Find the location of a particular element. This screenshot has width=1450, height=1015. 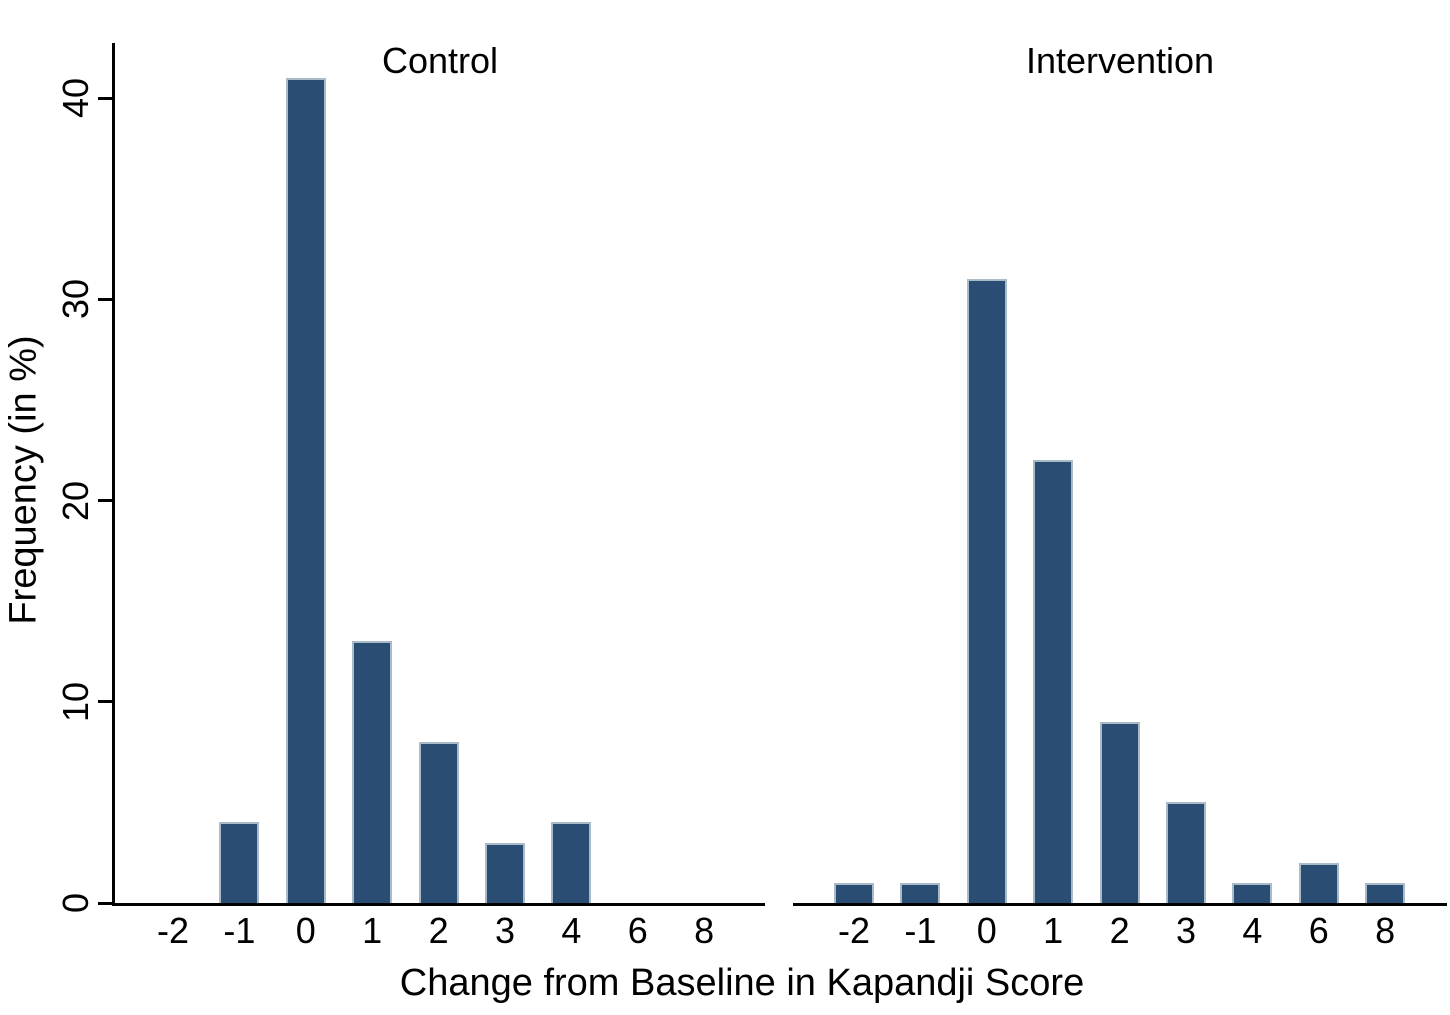

panel-title-control: Control is located at coordinates (440, 60).